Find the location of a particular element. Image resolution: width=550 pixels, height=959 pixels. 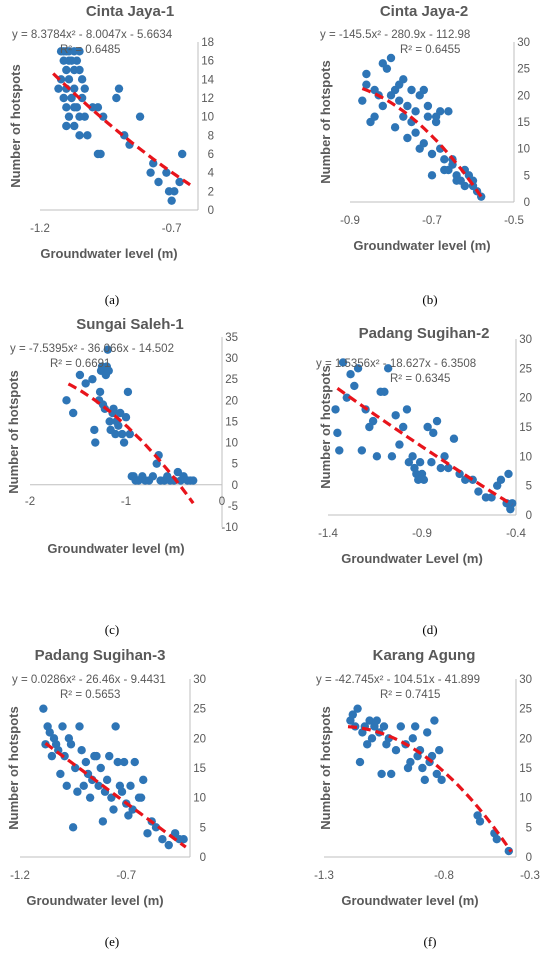

x-axis-label: Groundwater Level (m) is located at coordinates (412, 558).